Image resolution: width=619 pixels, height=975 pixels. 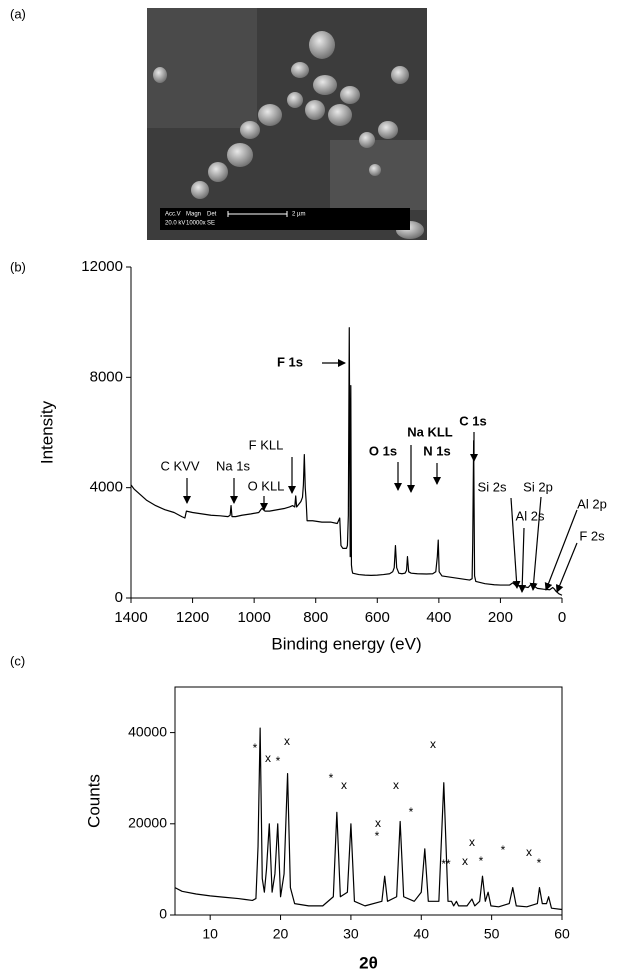 I want to click on info-label: Acc.V, so click(x=173, y=215).